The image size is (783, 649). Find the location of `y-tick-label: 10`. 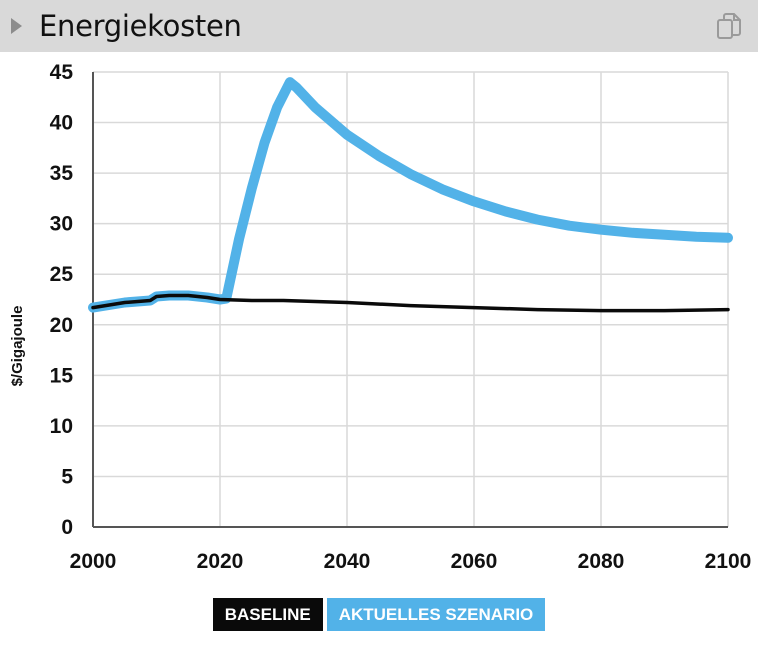

y-tick-label: 10 is located at coordinates (61, 426).